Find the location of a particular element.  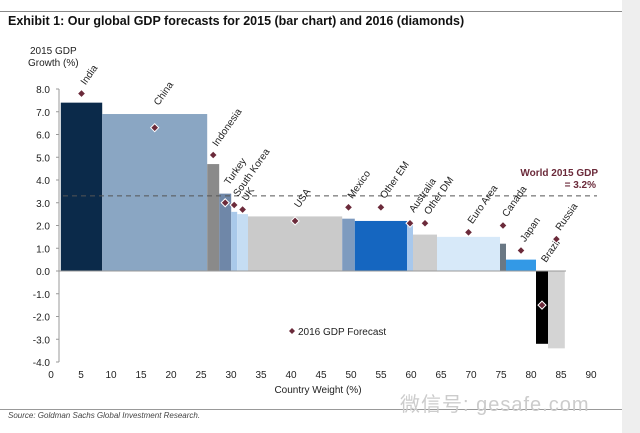

country-label: Russia is located at coordinates (567, 217).